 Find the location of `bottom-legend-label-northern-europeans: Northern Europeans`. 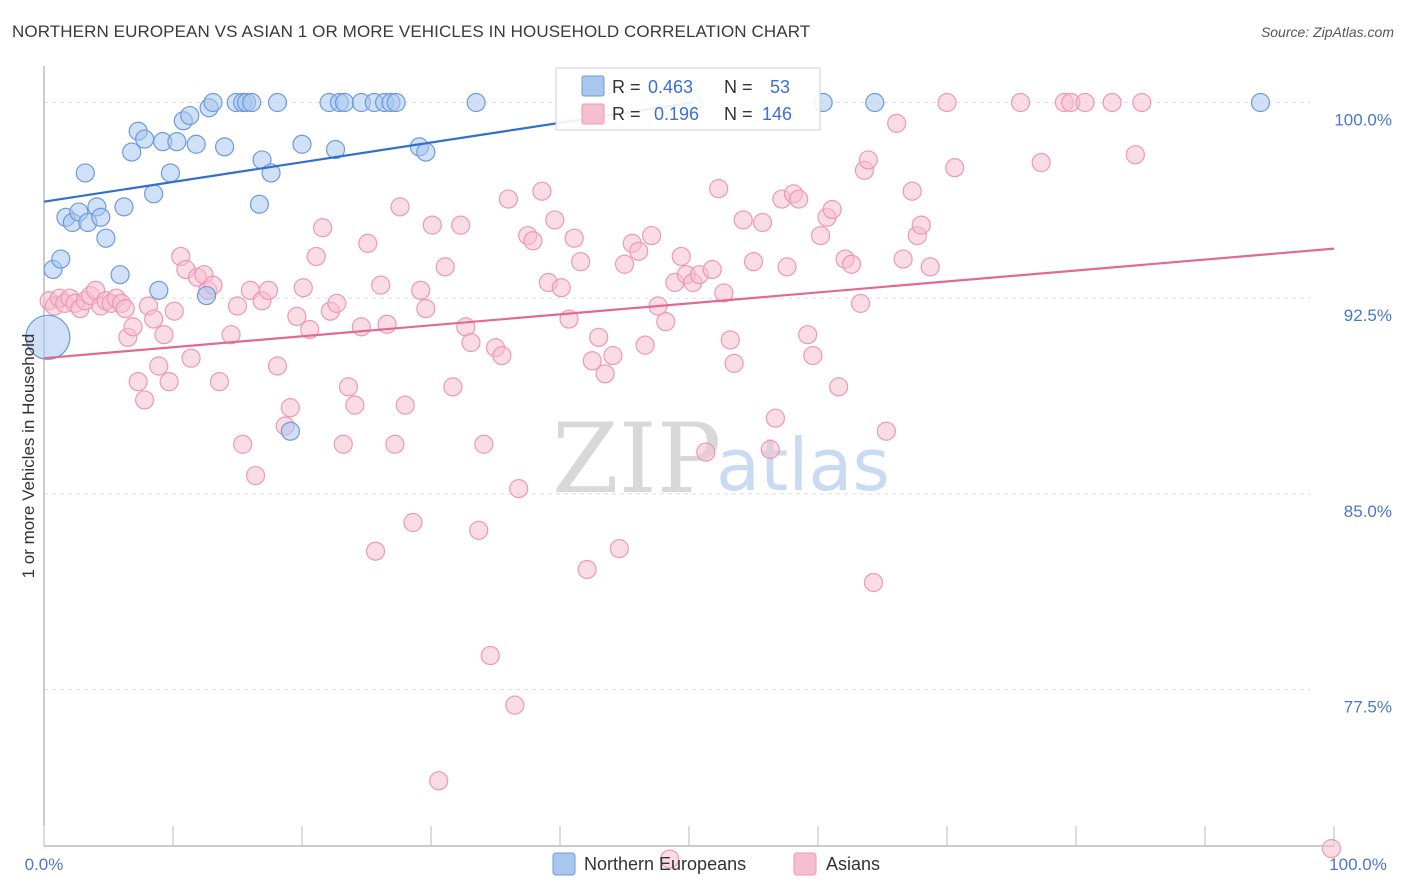

bottom-legend-label-northern-europeans: Northern Europeans is located at coordinates (665, 864).